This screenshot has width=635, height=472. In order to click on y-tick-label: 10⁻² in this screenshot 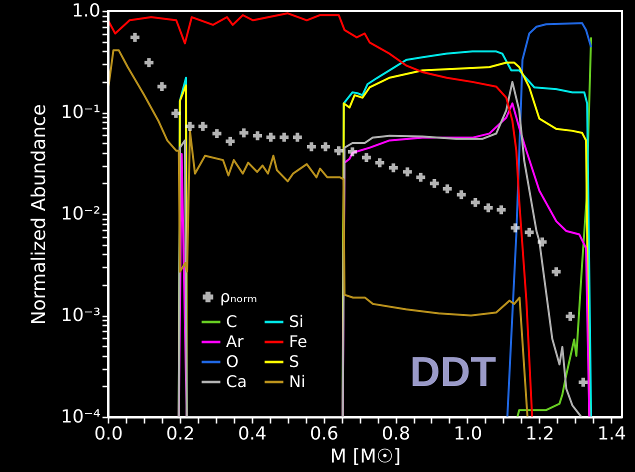, I will do `click(80, 214)`.